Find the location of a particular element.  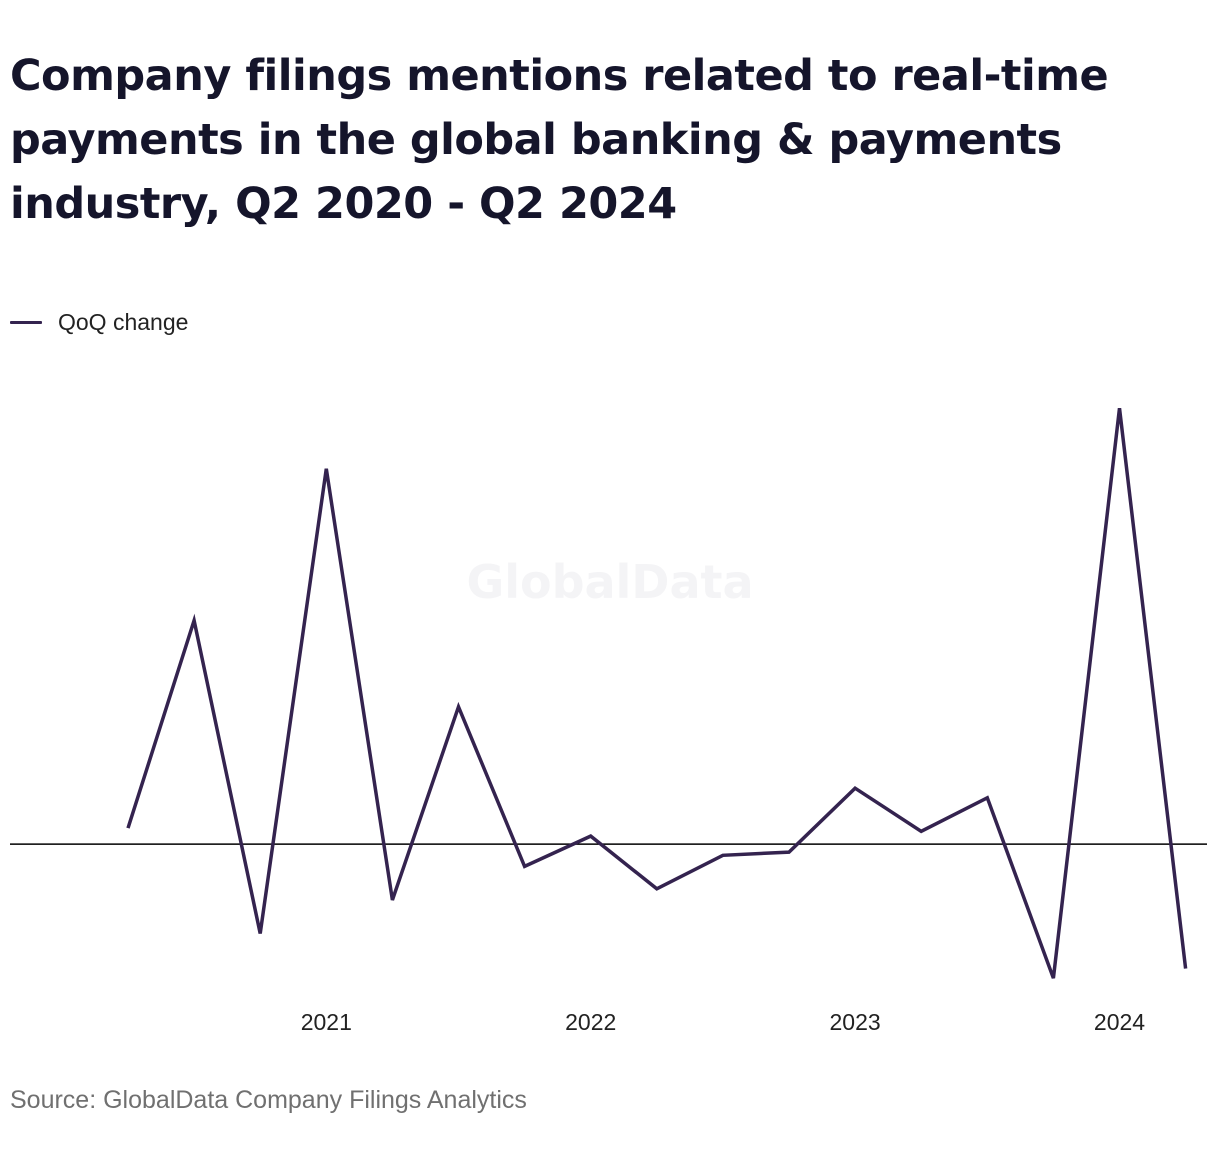

legend-swatch is located at coordinates (26, 322).